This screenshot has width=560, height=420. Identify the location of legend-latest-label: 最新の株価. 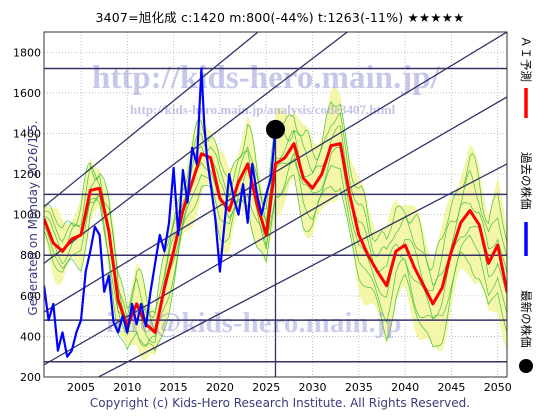
(526, 319).